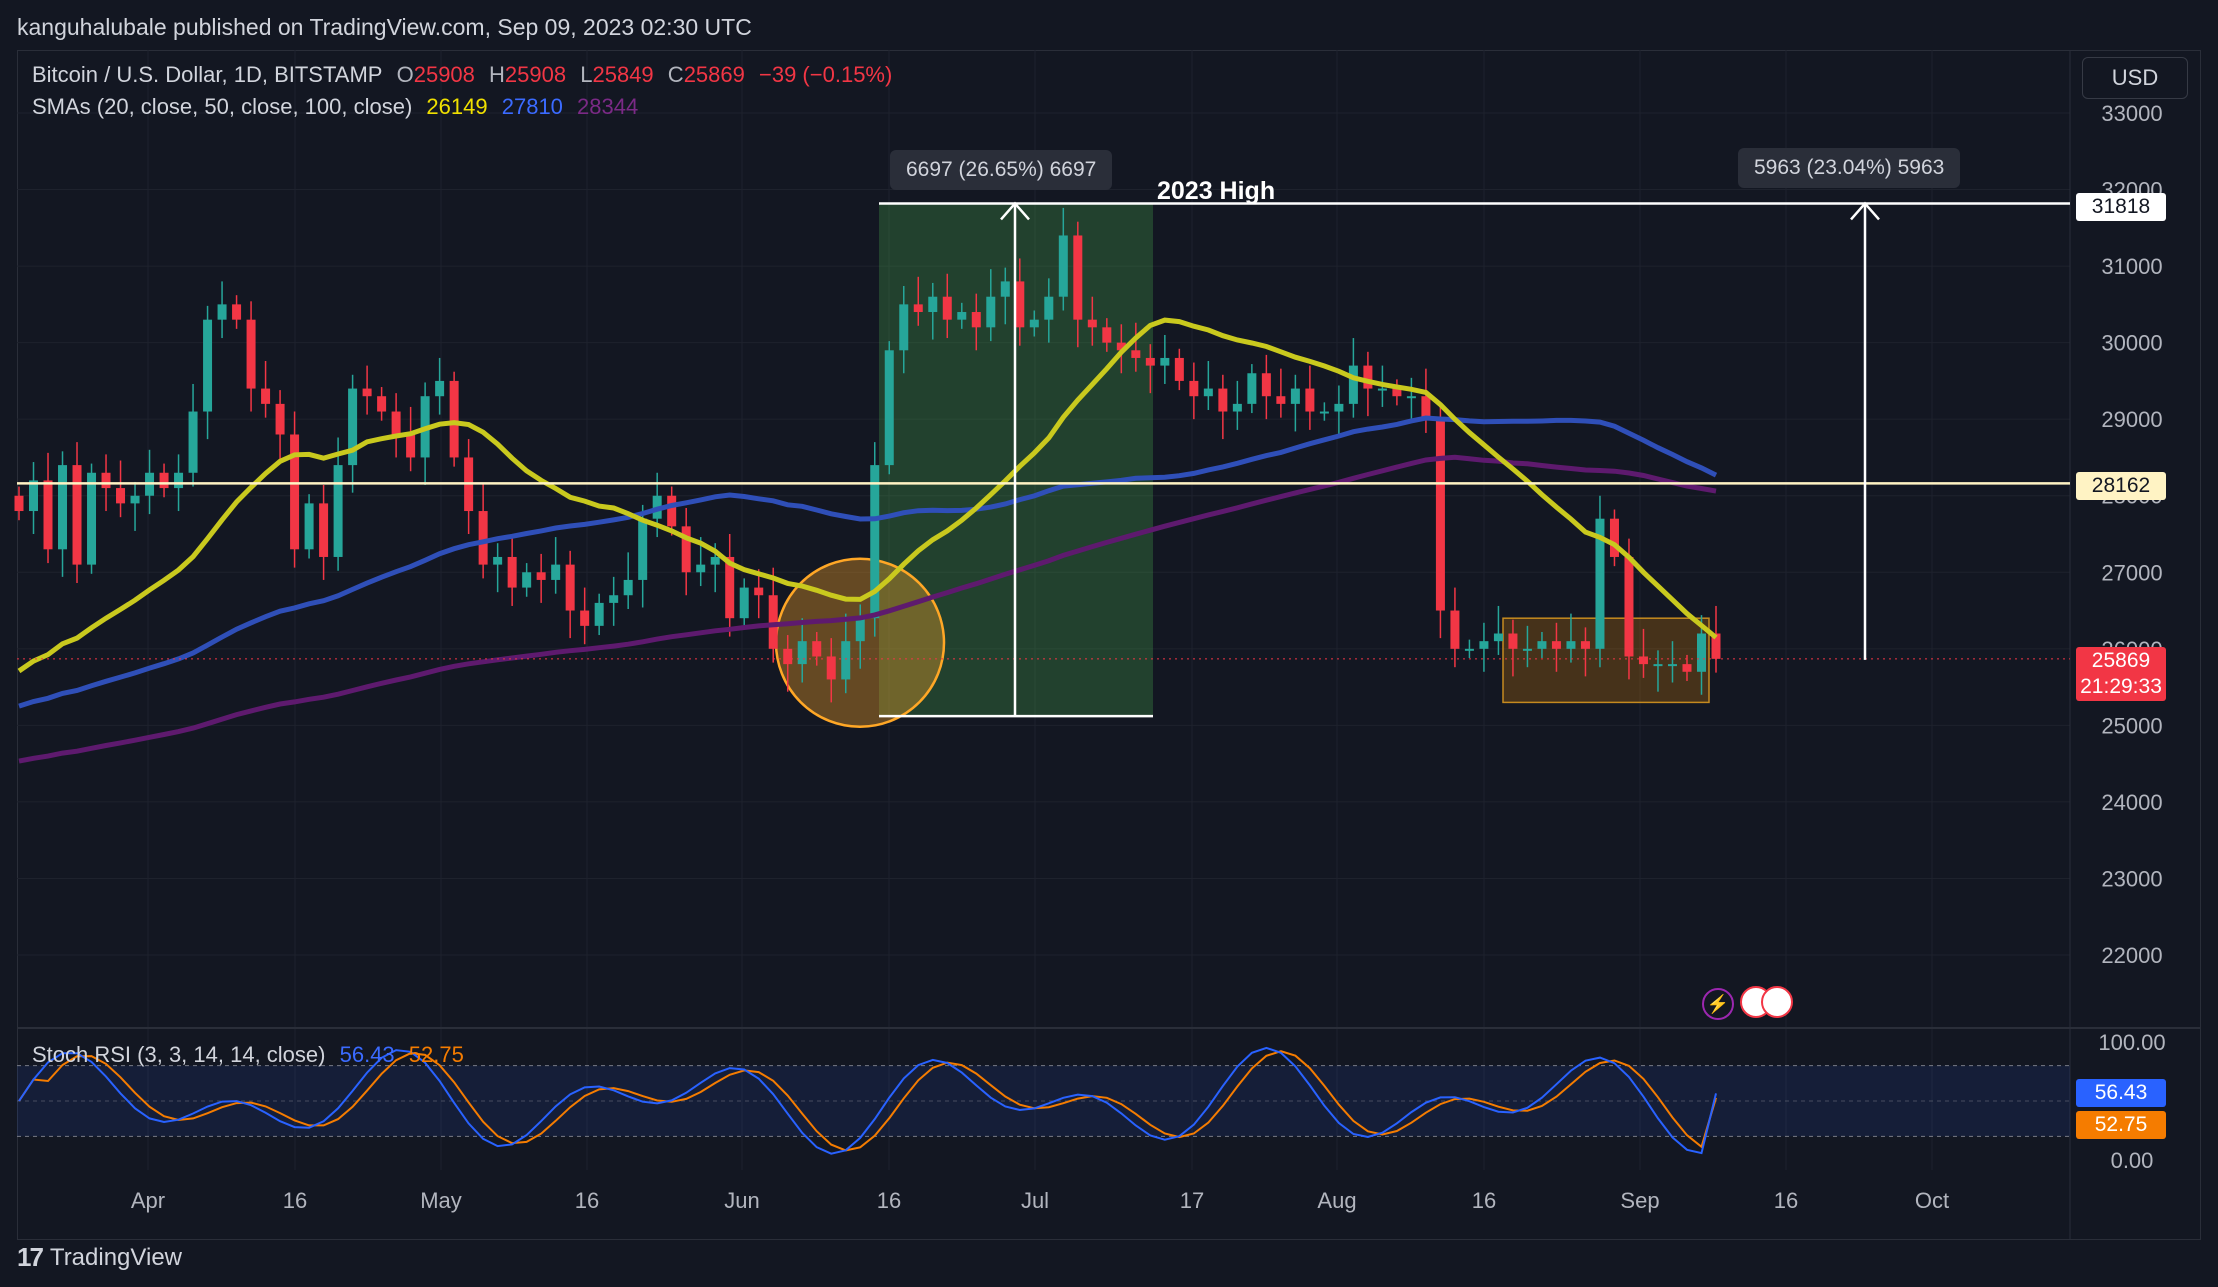  What do you see at coordinates (2131, 955) in the screenshot?
I see `y-tick-label: 22000` at bounding box center [2131, 955].